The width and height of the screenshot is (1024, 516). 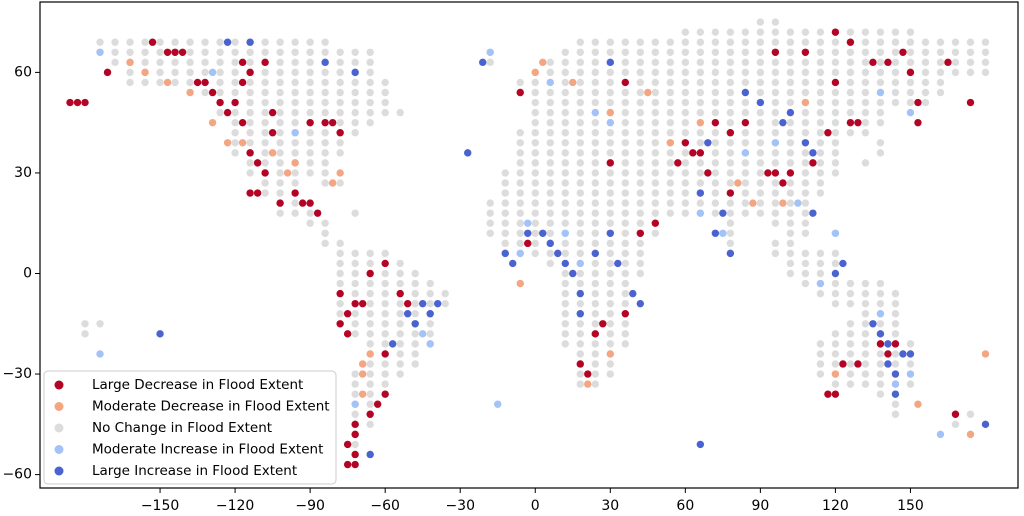 I want to click on x-tick-label: 30, so click(x=610, y=506).